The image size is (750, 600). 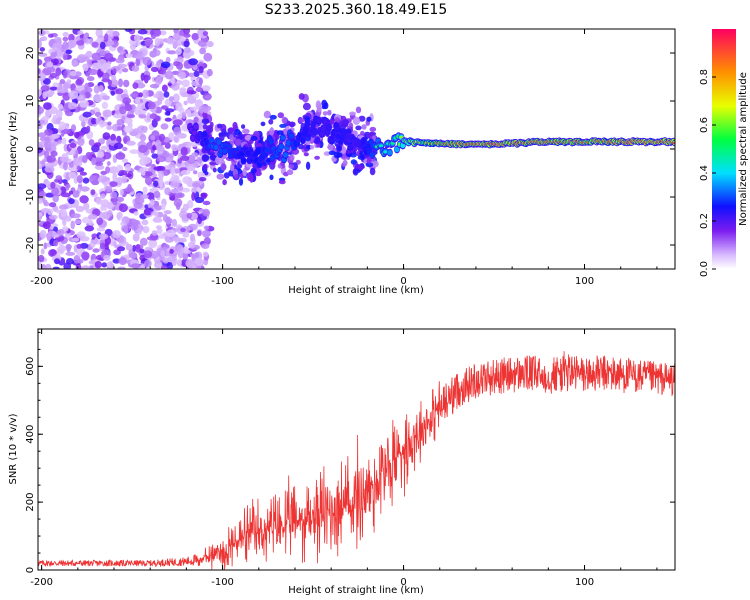 What do you see at coordinates (30, 502) in the screenshot?
I see `y-tick-label: 200` at bounding box center [30, 502].